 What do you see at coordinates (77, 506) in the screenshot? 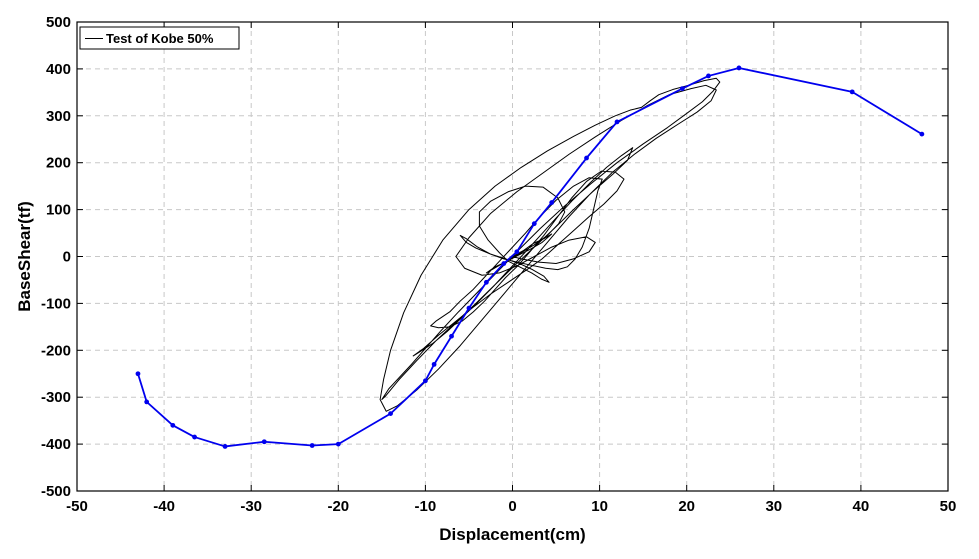
I see `x-tick-label: -50` at bounding box center [77, 506].